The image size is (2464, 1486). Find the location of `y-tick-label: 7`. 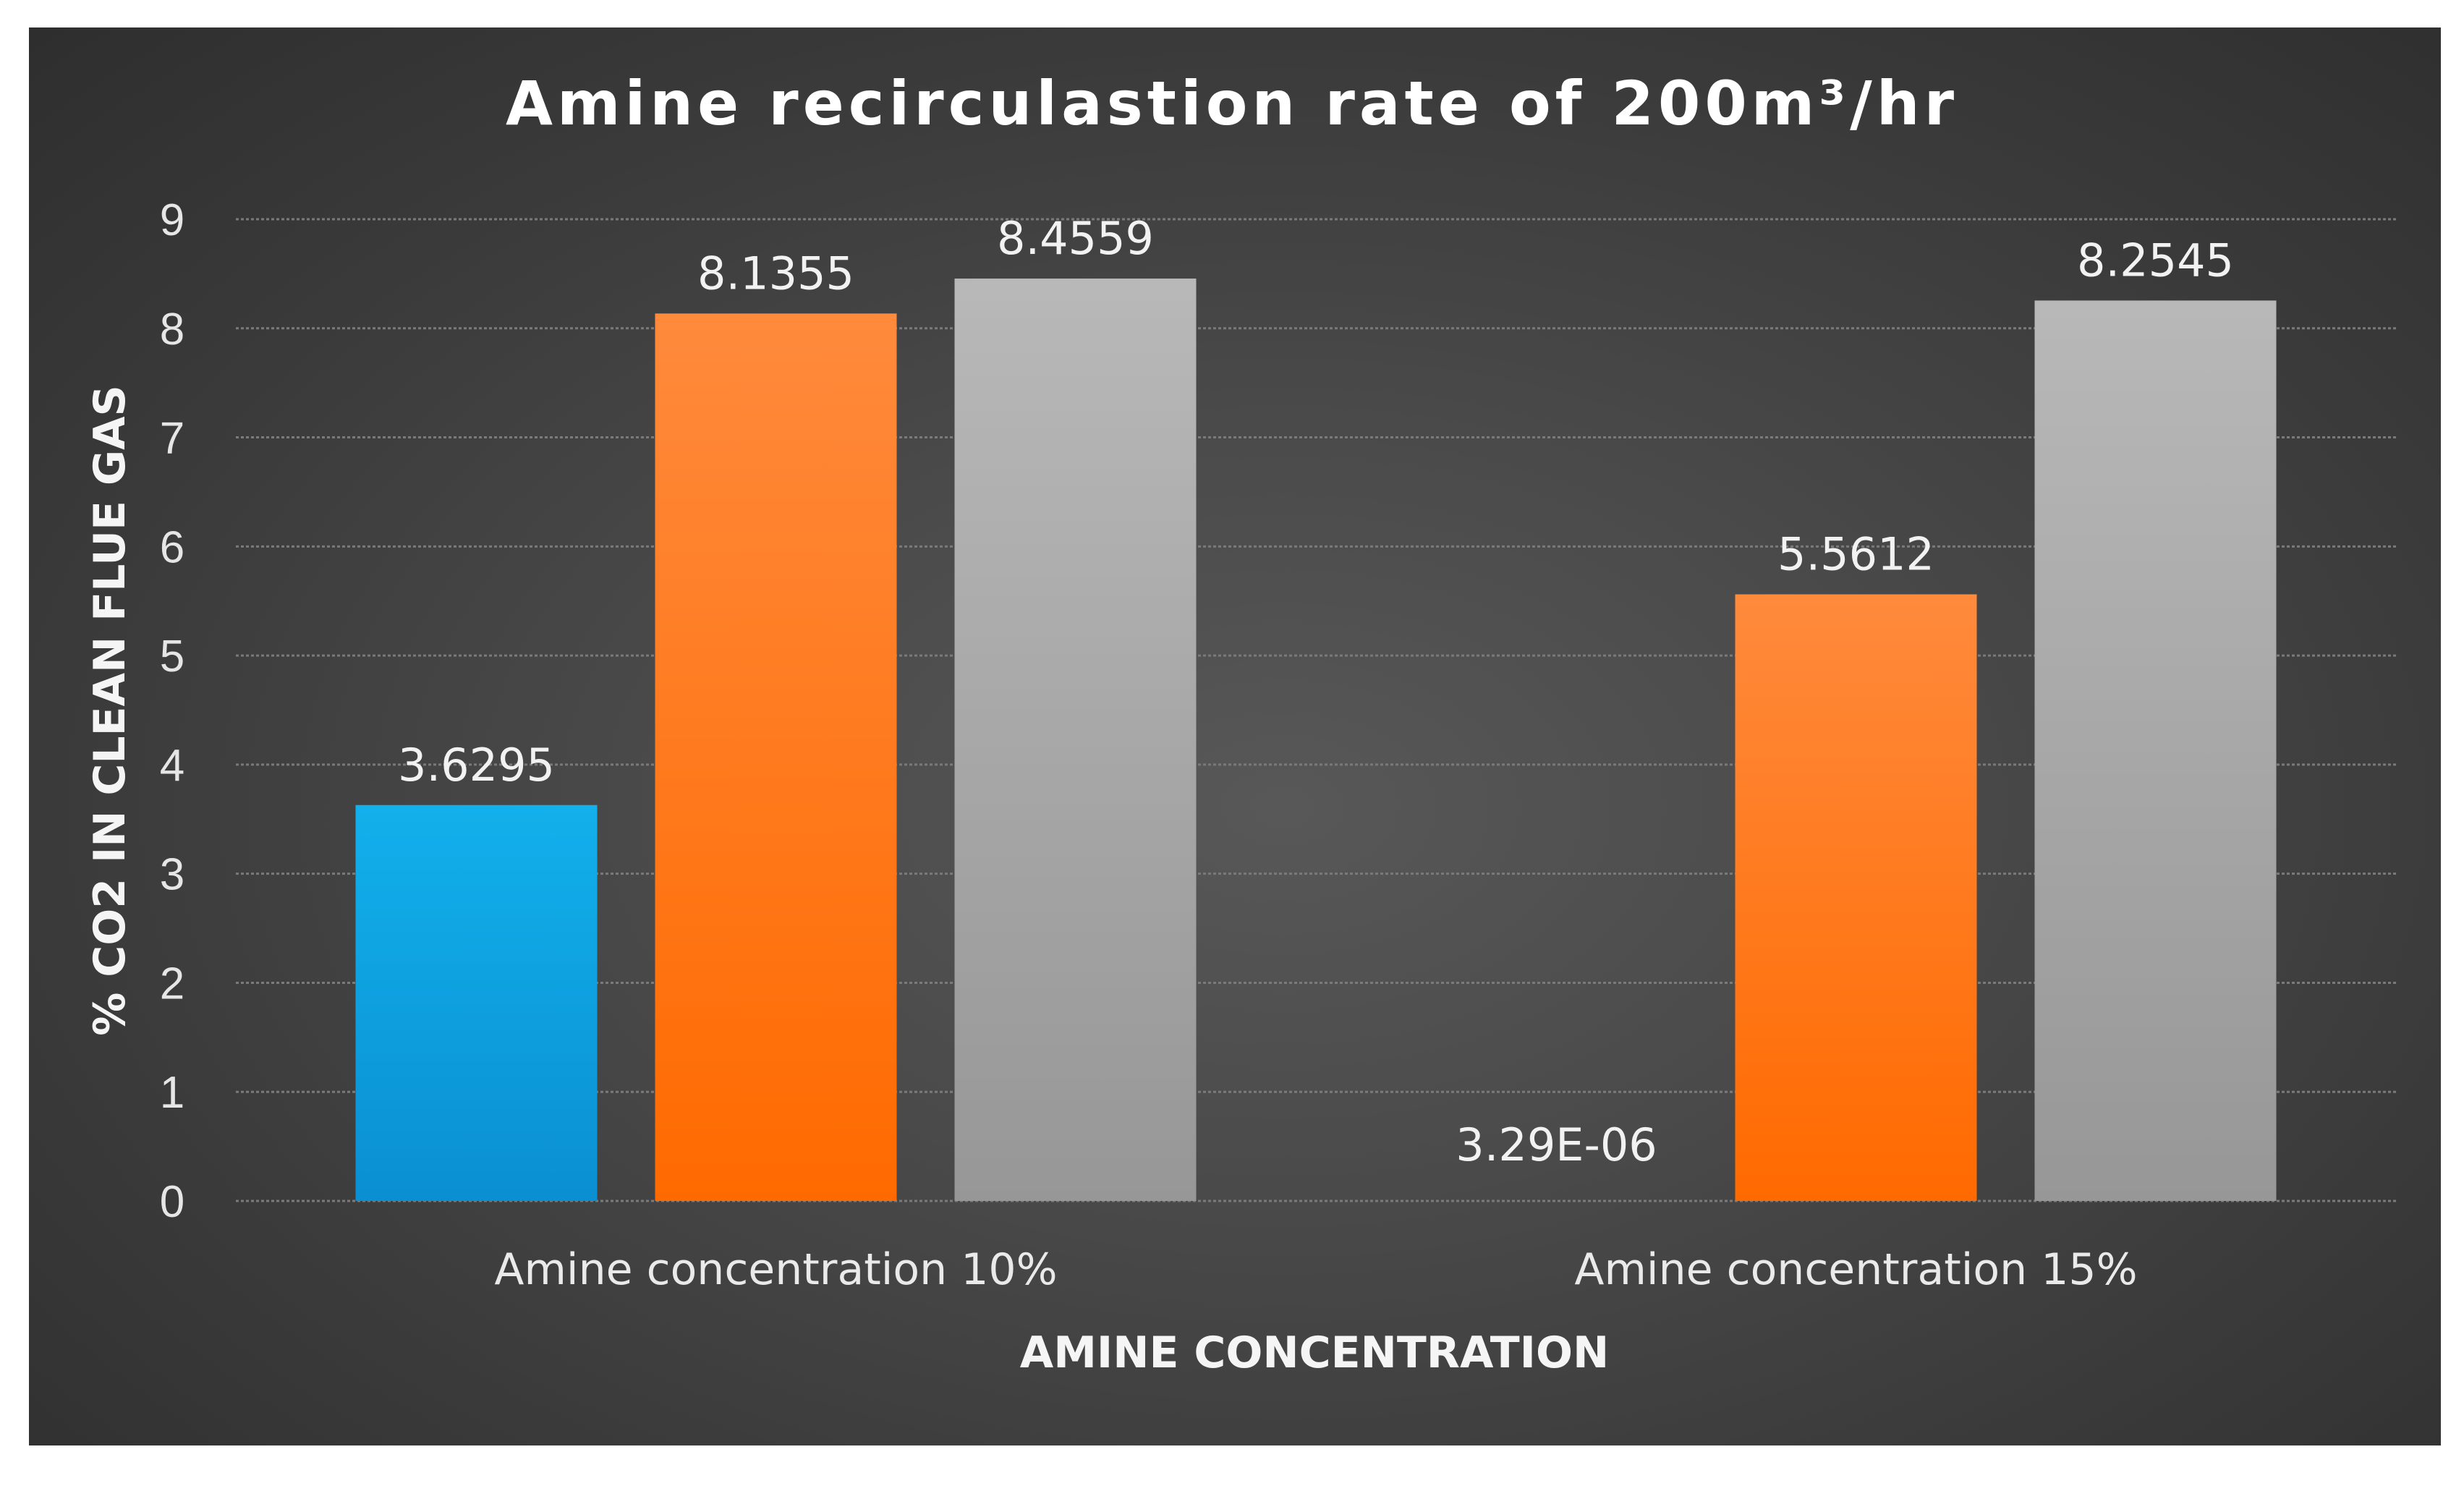

y-tick-label: 7 is located at coordinates (172, 439).